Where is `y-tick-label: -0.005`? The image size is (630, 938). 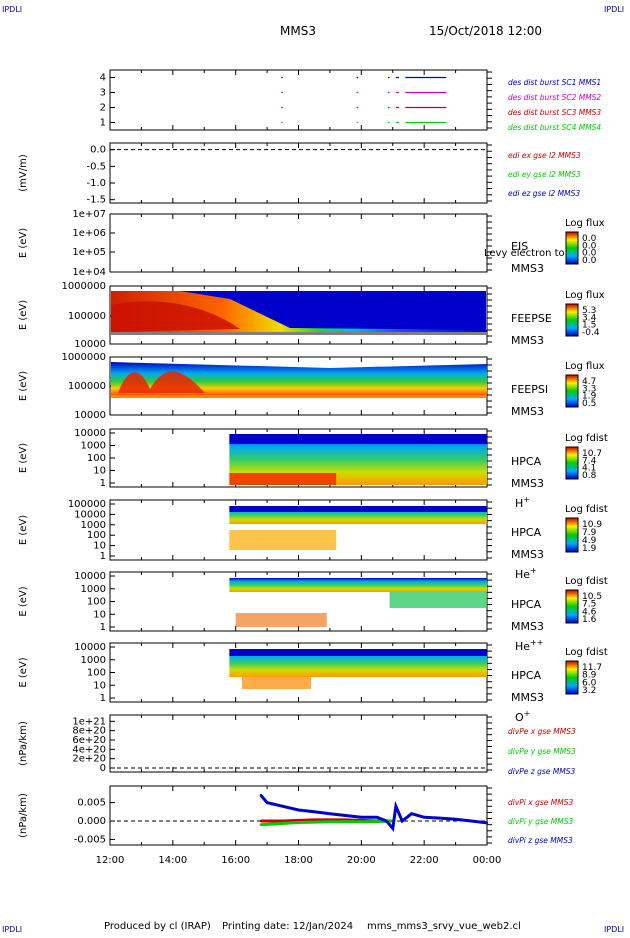 y-tick-label: -0.005 is located at coordinates (90, 839).